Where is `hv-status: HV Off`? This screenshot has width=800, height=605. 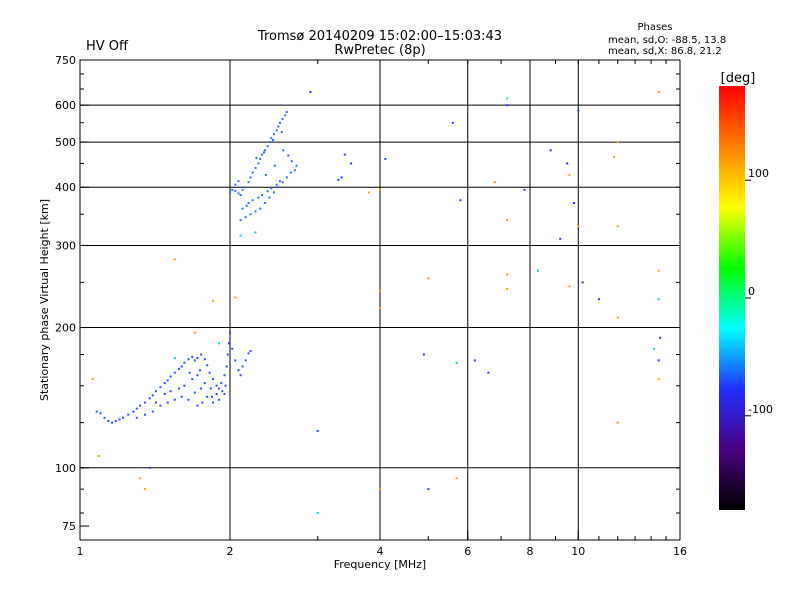
hv-status: HV Off is located at coordinates (107, 46).